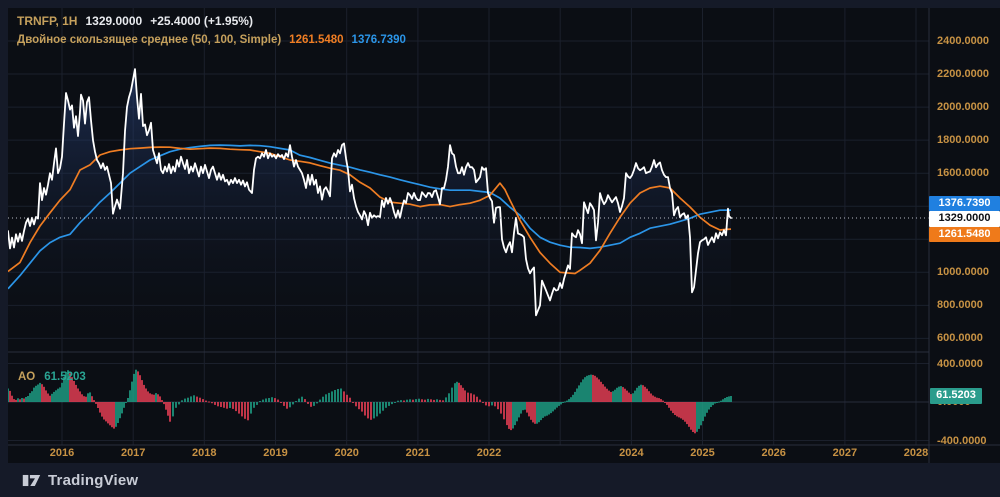 The height and width of the screenshot is (497, 1000). Describe the element at coordinates (47, 21) in the screenshot. I see `symbol-title: TRNFP, 1H` at that location.